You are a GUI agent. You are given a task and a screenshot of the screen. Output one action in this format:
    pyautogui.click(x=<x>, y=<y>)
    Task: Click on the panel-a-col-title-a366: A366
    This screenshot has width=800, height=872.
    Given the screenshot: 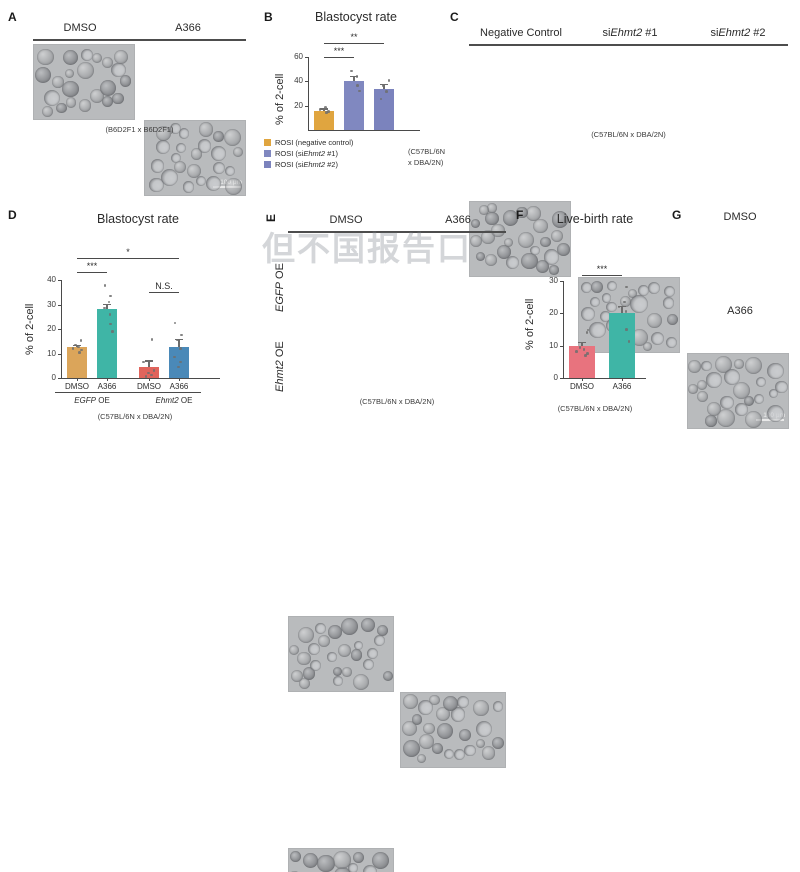 What is the action you would take?
    pyautogui.click(x=188, y=28)
    